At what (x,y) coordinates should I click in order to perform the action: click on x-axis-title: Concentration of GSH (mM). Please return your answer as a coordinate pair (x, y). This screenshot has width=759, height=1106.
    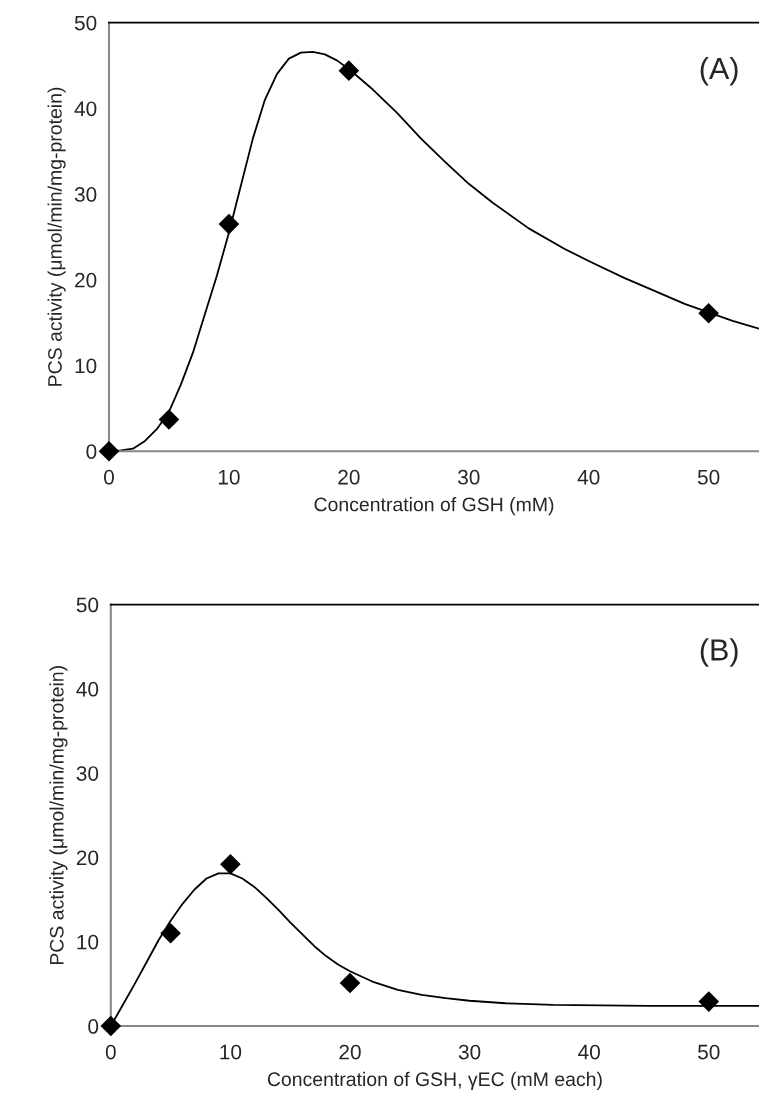
    Looking at the image, I should click on (434, 506).